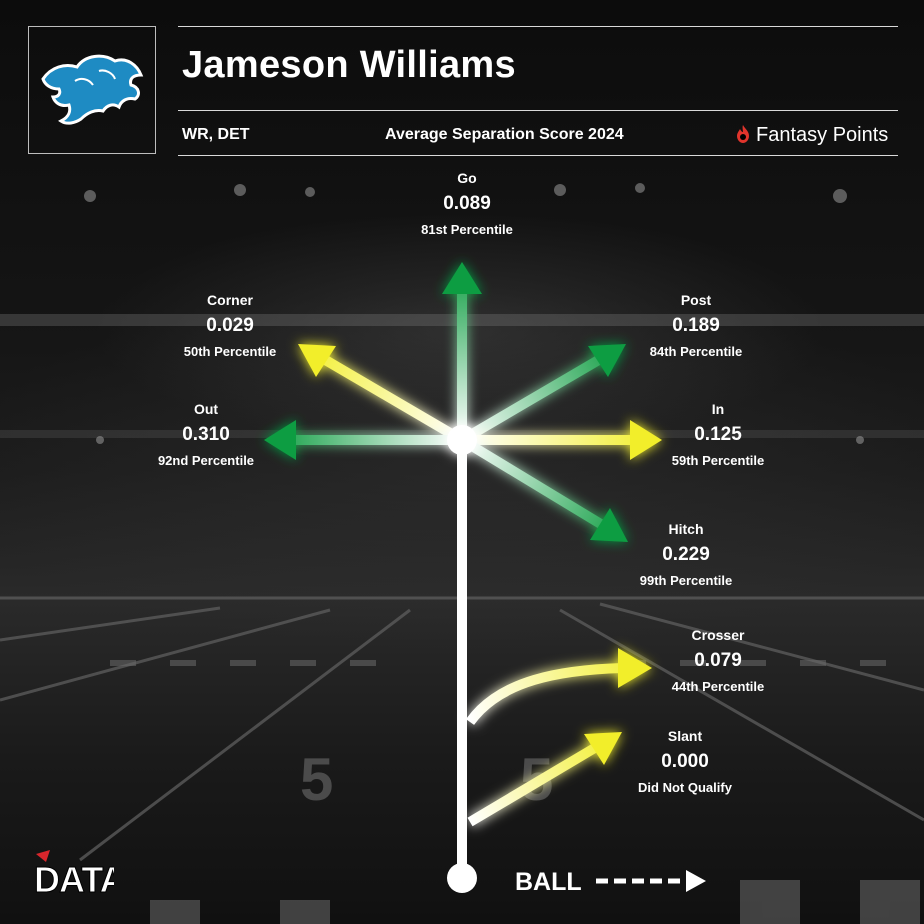 The height and width of the screenshot is (924, 924). Describe the element at coordinates (558, 687) in the screenshot. I see `crosser-route-arrow` at that location.